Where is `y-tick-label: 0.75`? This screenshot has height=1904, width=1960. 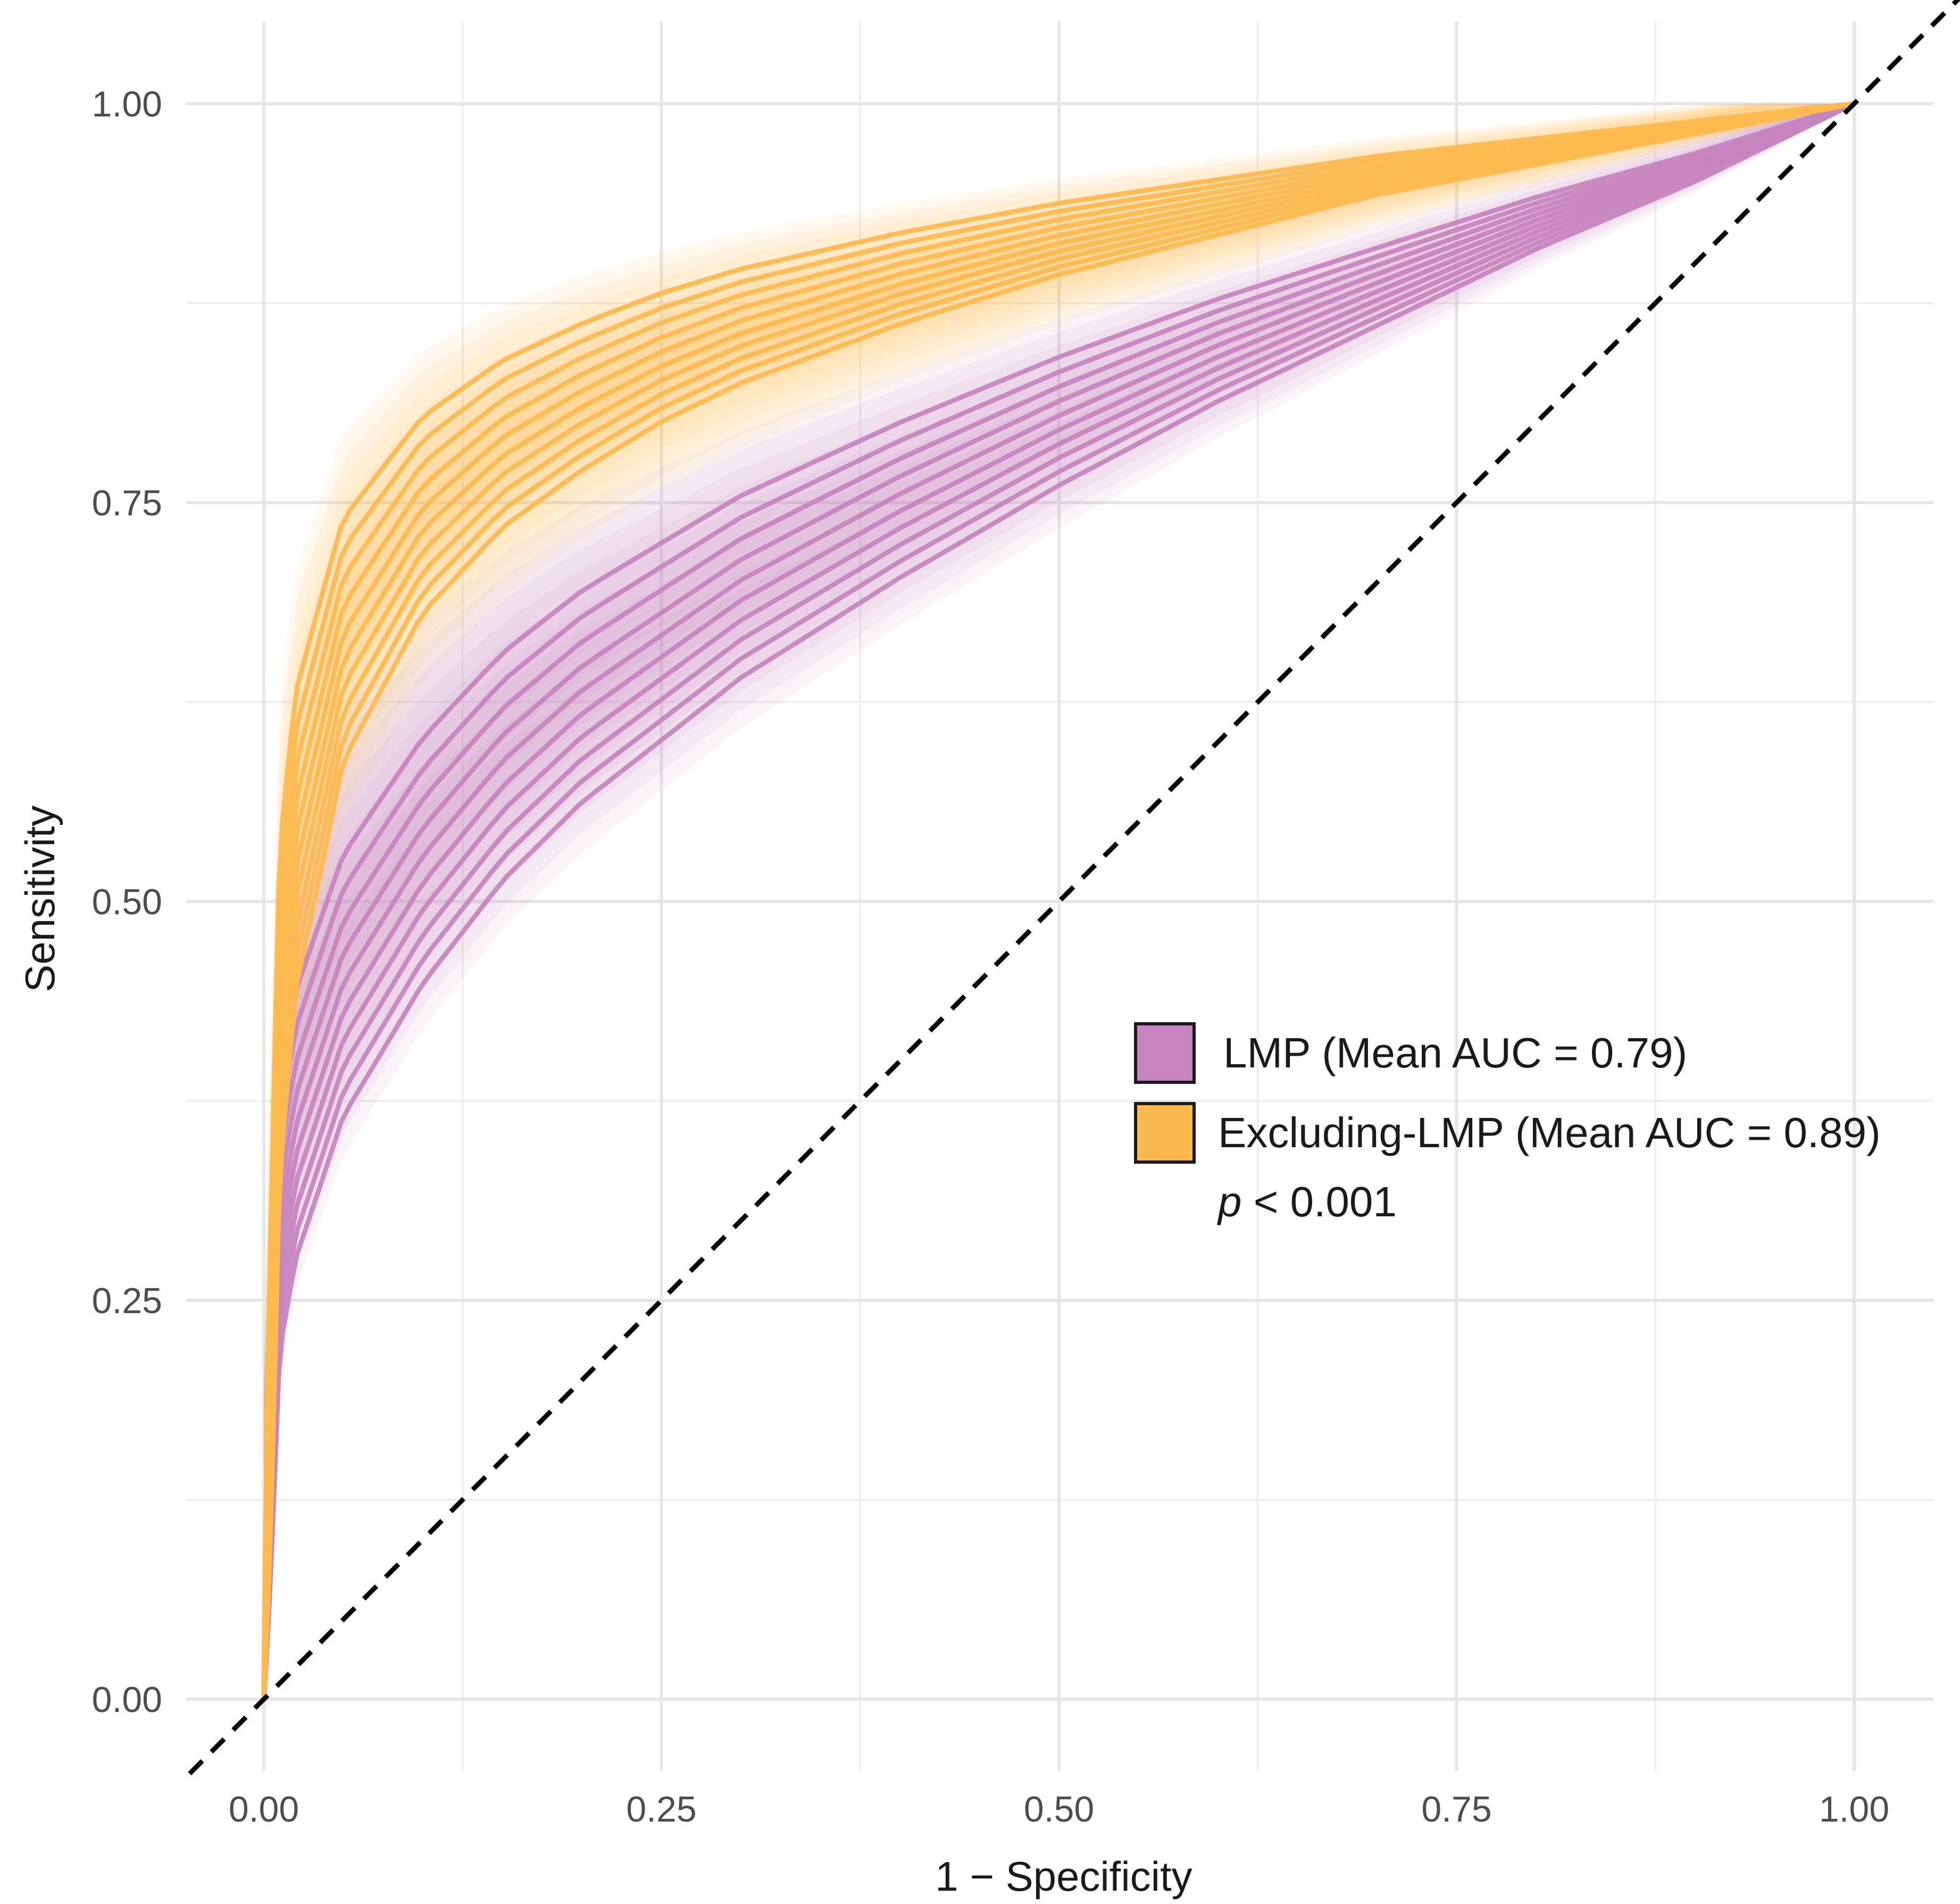 y-tick-label: 0.75 is located at coordinates (127, 503).